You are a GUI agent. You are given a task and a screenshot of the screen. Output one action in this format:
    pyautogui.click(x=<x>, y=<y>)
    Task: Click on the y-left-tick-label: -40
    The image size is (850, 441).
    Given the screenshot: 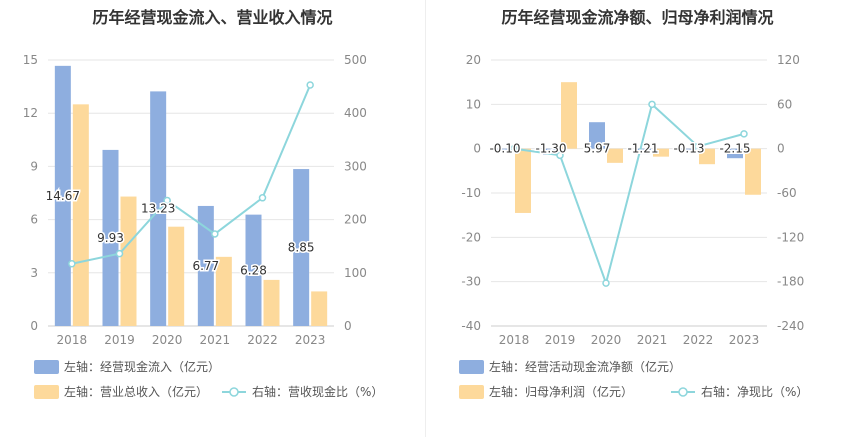 What is the action you would take?
    pyautogui.click(x=471, y=326)
    